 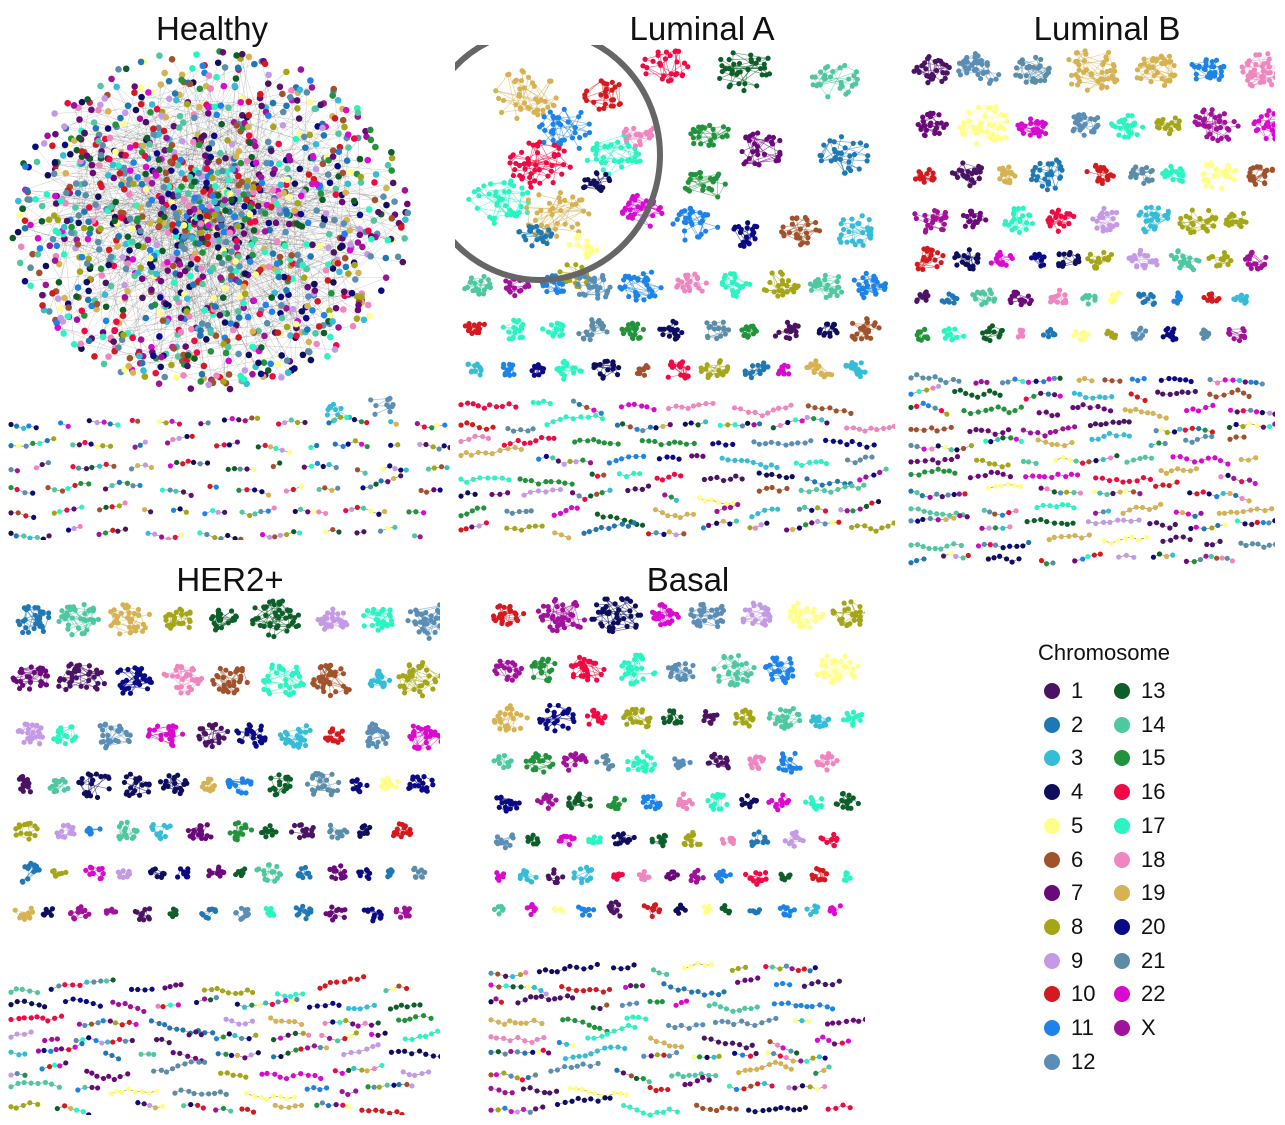 What do you see at coordinates (702, 28) in the screenshot?
I see `panel-title-luminal-a: Luminal A` at bounding box center [702, 28].